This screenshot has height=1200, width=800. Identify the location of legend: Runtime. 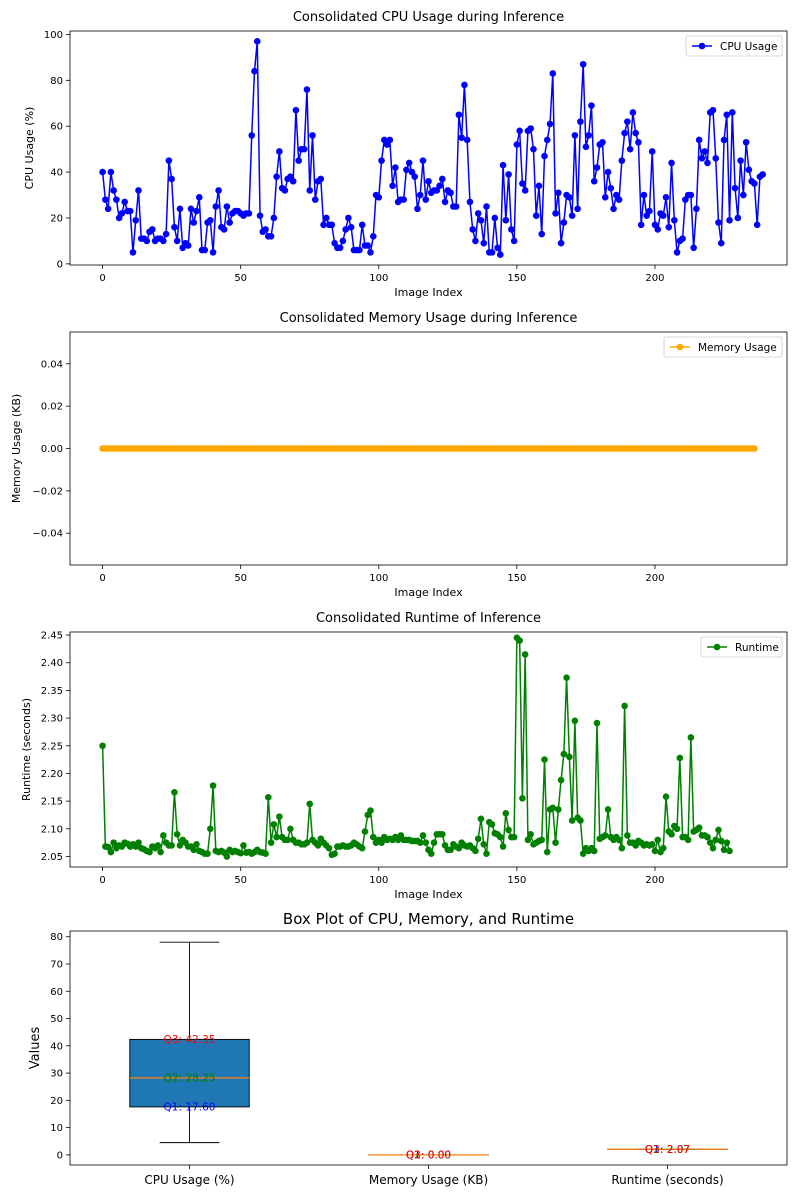
(741, 647).